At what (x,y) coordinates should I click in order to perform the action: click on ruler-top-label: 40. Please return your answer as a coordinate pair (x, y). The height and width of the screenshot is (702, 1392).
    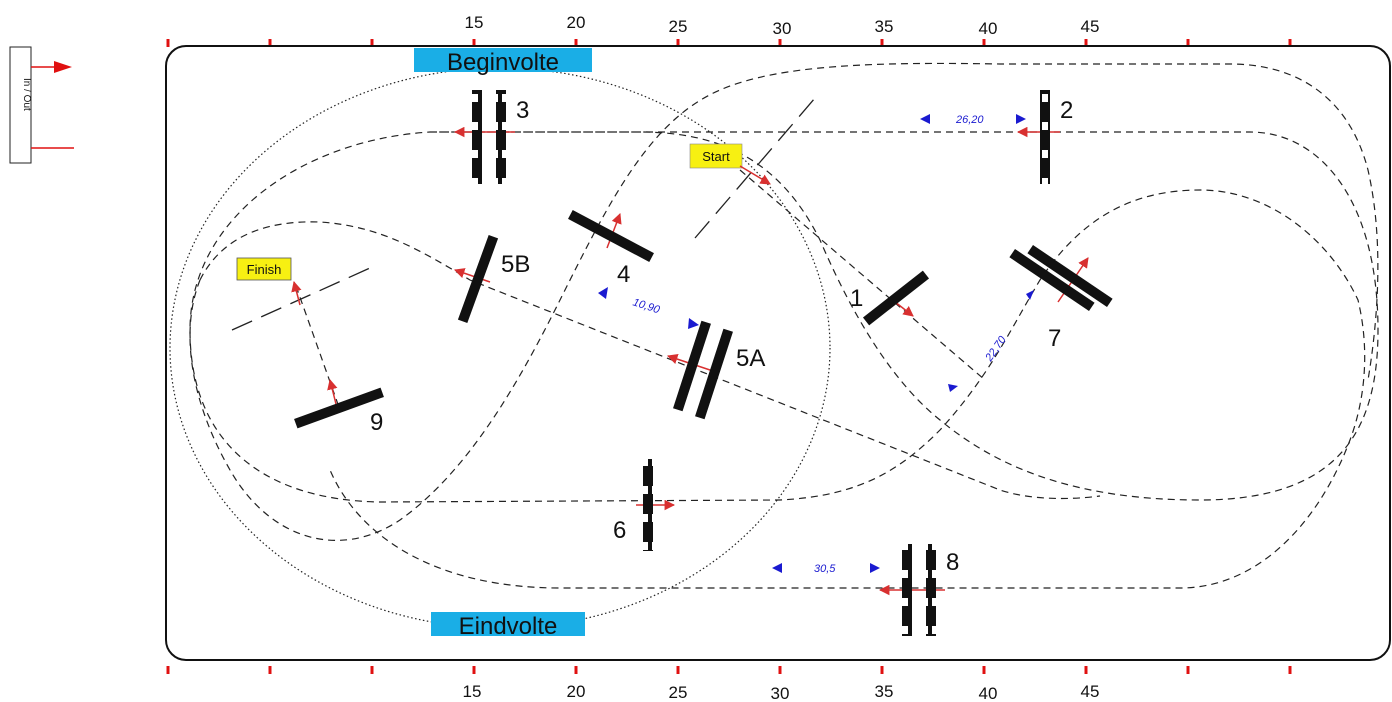
    Looking at the image, I should click on (988, 28).